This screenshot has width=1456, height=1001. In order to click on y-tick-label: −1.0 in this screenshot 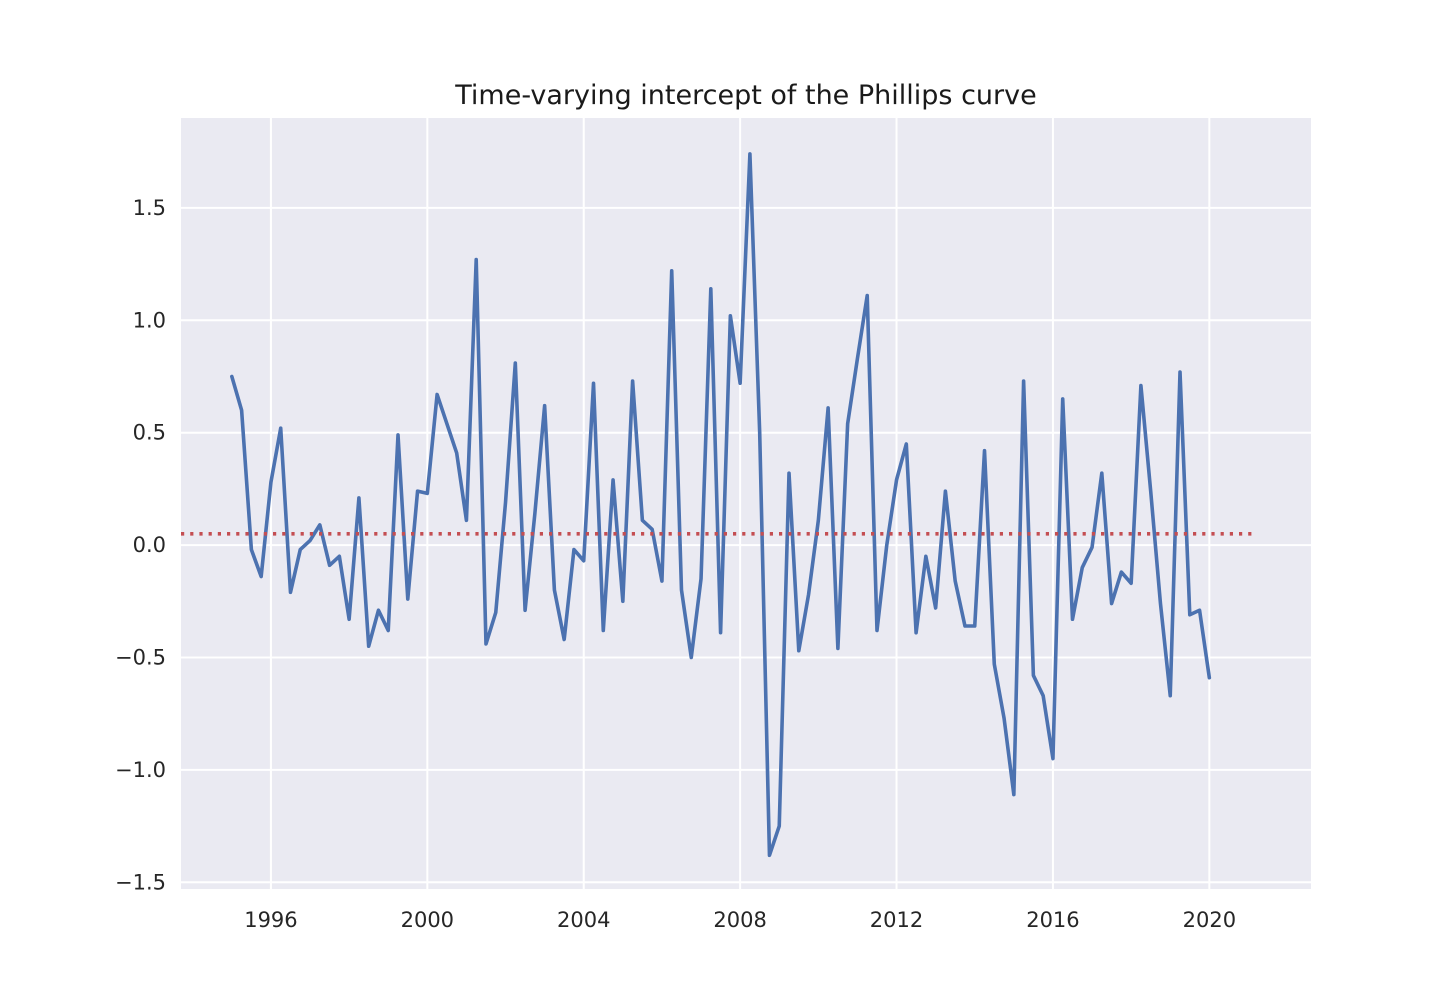, I will do `click(140, 770)`.